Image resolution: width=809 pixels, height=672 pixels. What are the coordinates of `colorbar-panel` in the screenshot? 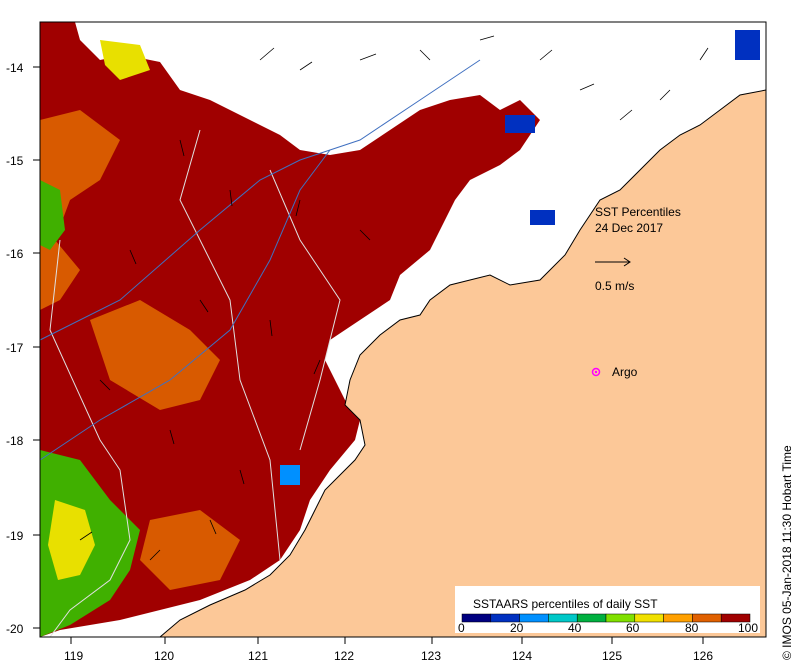 It's located at (607, 609).